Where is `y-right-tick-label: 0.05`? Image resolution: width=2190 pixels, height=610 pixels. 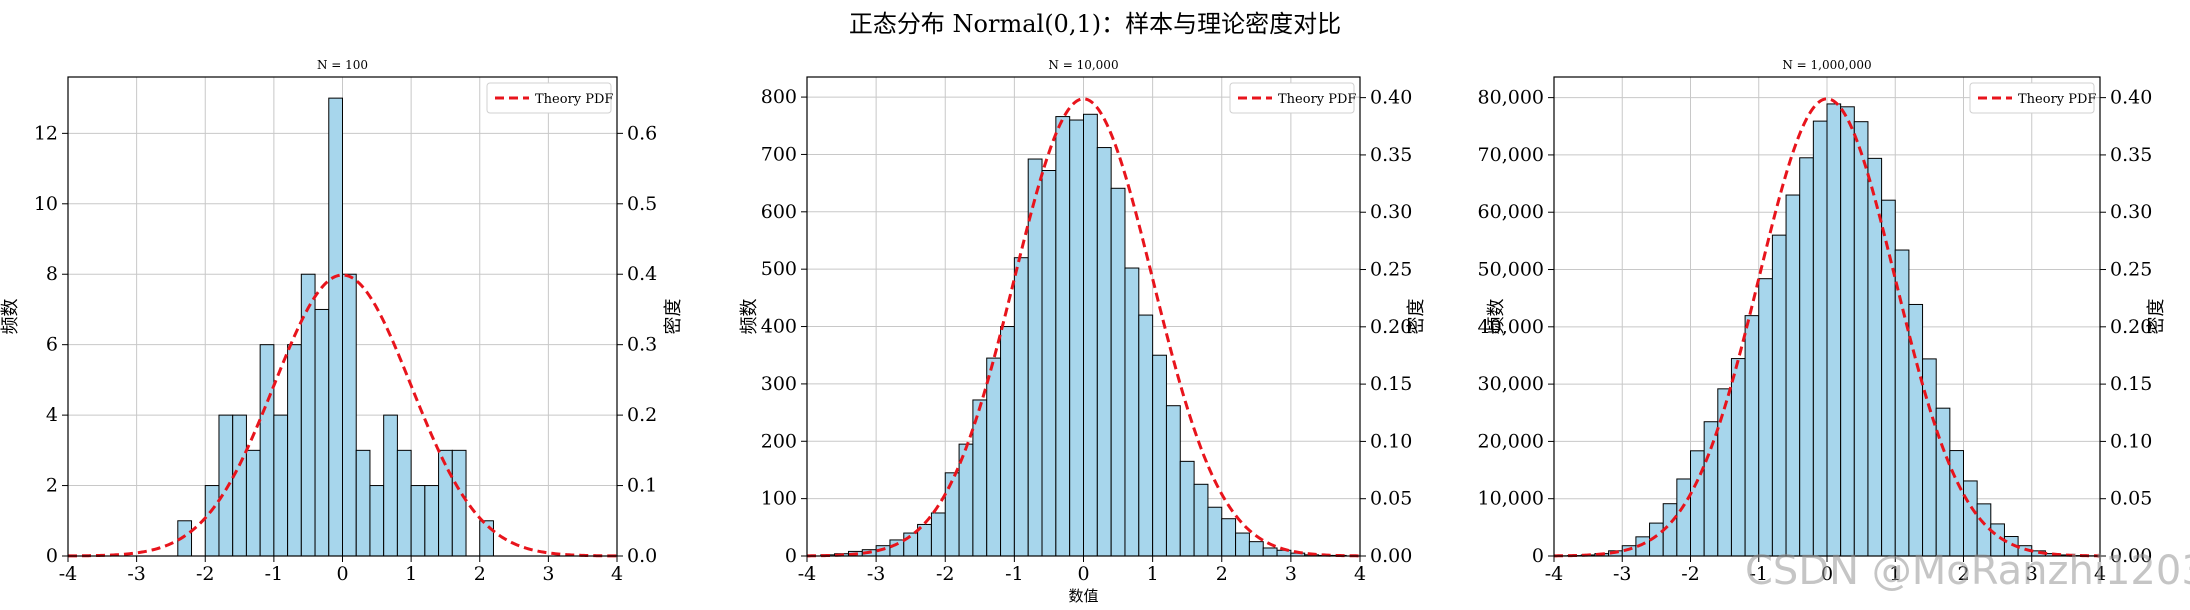
y-right-tick-label: 0.05 is located at coordinates (1391, 499).